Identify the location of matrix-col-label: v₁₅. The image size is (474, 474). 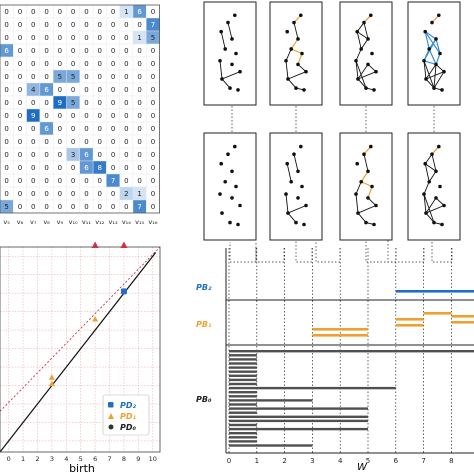
(139, 222).